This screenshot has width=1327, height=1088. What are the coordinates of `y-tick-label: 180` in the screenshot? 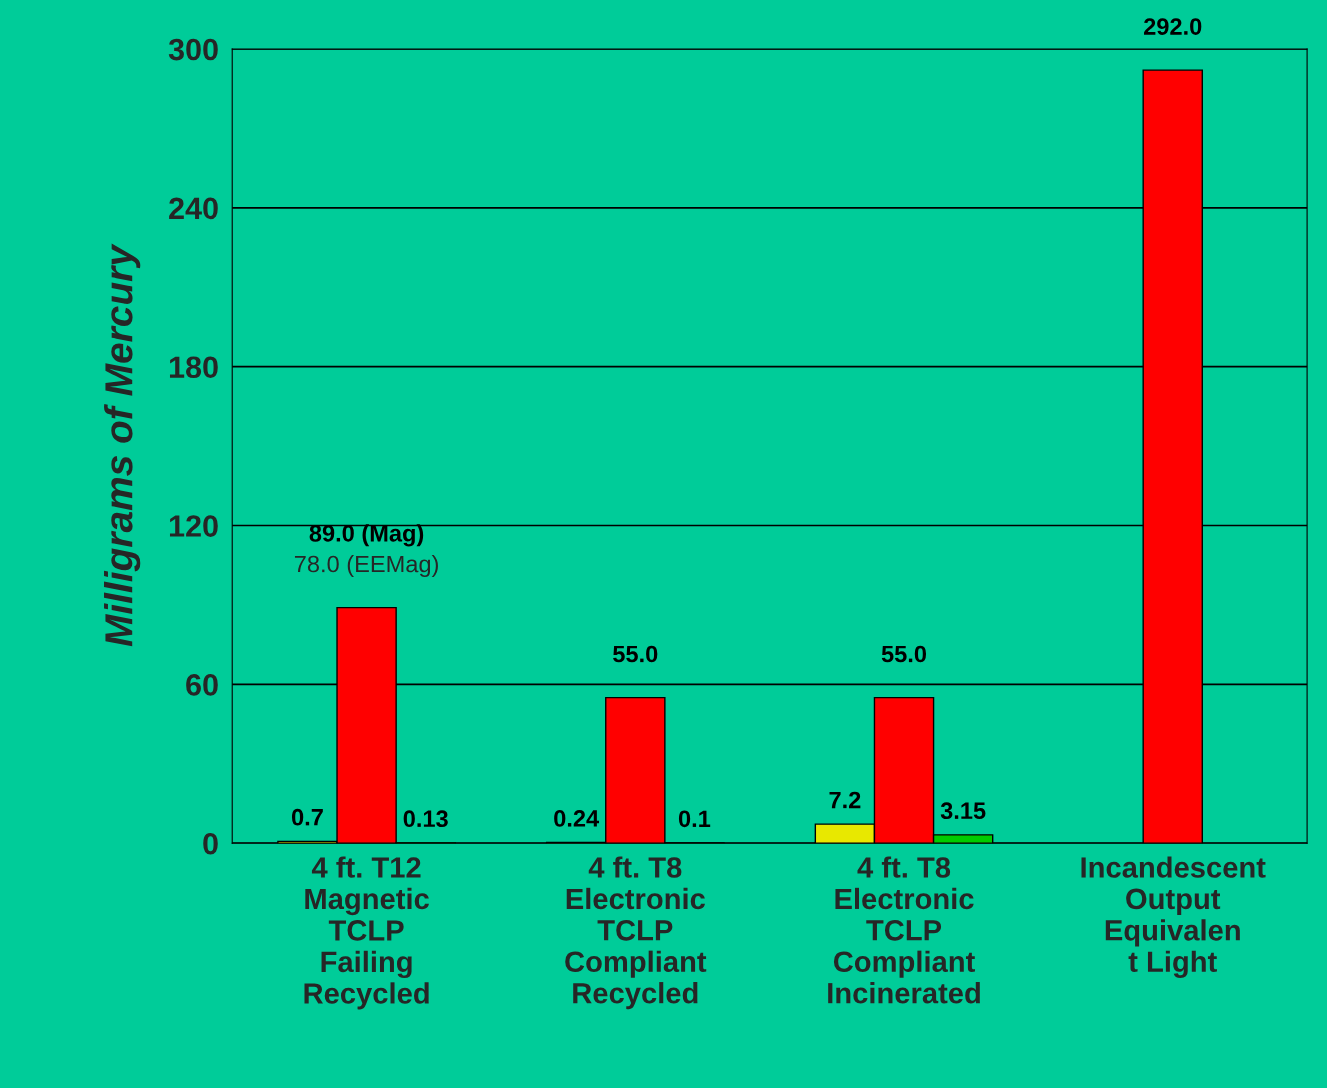 It's located at (193, 367).